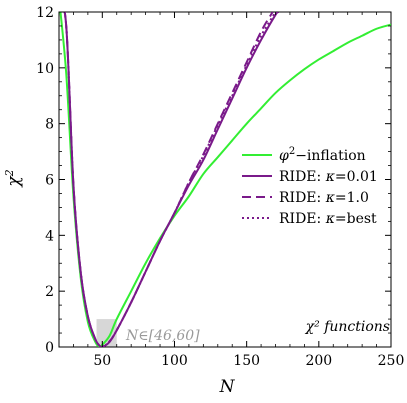  What do you see at coordinates (49, 125) in the screenshot?
I see `y-tick-label: 8` at bounding box center [49, 125].